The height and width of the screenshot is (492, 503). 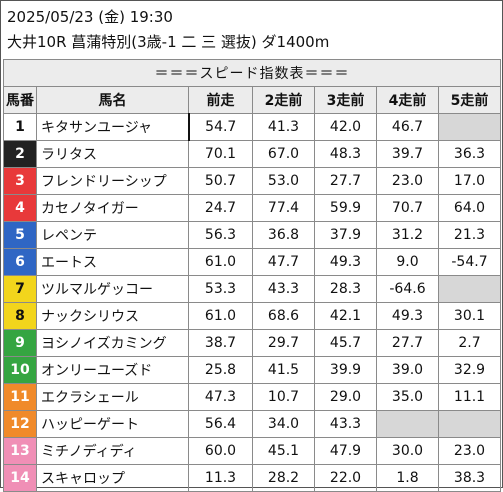 What do you see at coordinates (220, 262) in the screenshot?
I see `last-race-index: 61.0` at bounding box center [220, 262].